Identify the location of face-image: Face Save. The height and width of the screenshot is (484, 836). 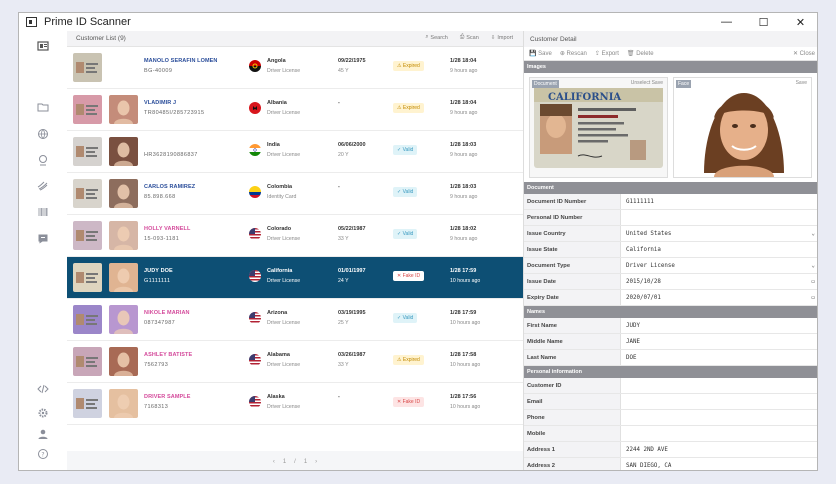
(742, 127).